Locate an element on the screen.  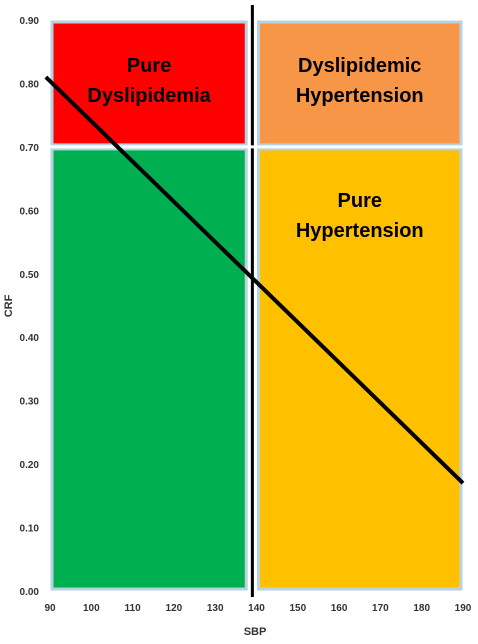
x-tick-label: 120 is located at coordinates (174, 608).